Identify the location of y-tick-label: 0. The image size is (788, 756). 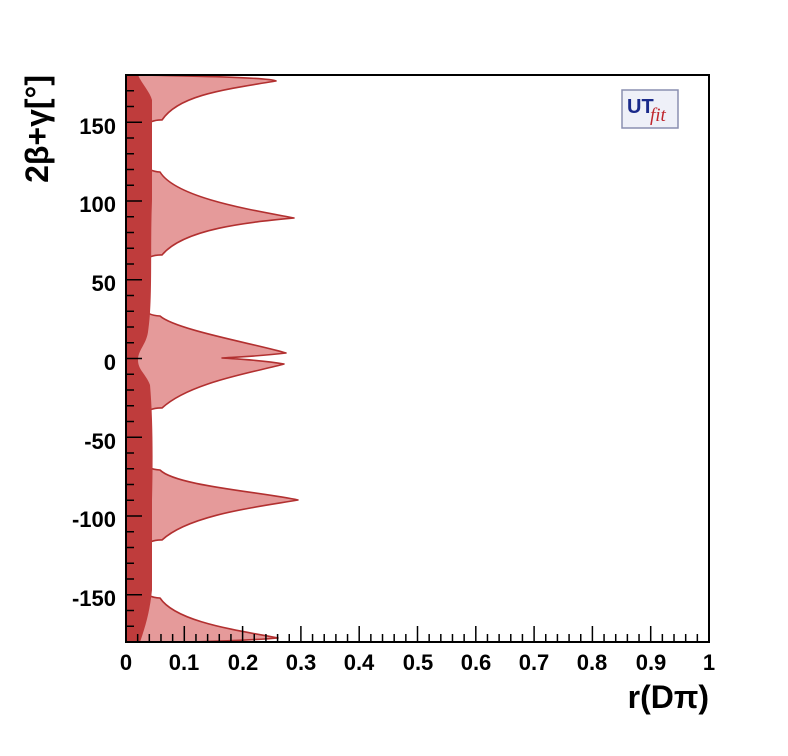
(110, 362).